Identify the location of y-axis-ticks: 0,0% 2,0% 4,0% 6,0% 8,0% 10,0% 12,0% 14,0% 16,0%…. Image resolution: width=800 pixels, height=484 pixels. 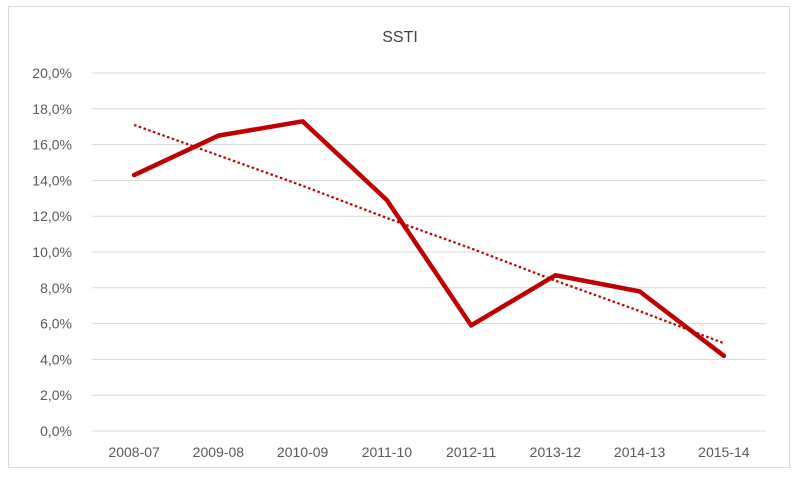
(52, 252).